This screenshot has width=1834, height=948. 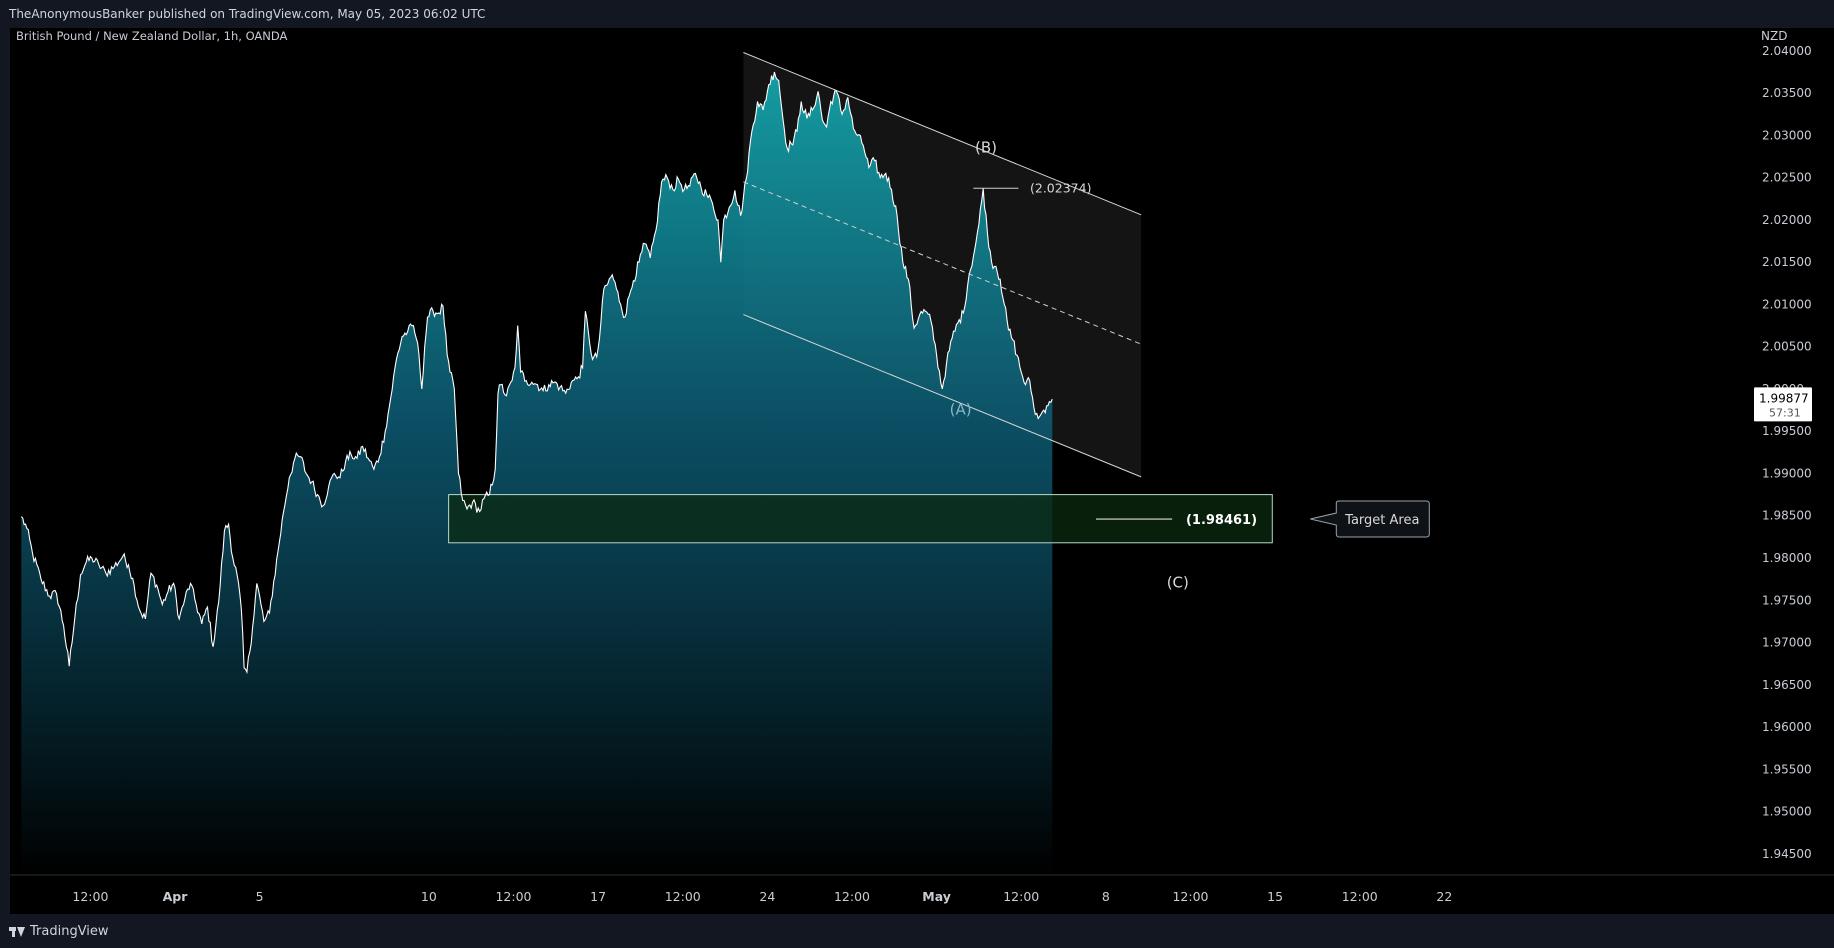 I want to click on y-tick-label: 2.02500, so click(x=1787, y=178).